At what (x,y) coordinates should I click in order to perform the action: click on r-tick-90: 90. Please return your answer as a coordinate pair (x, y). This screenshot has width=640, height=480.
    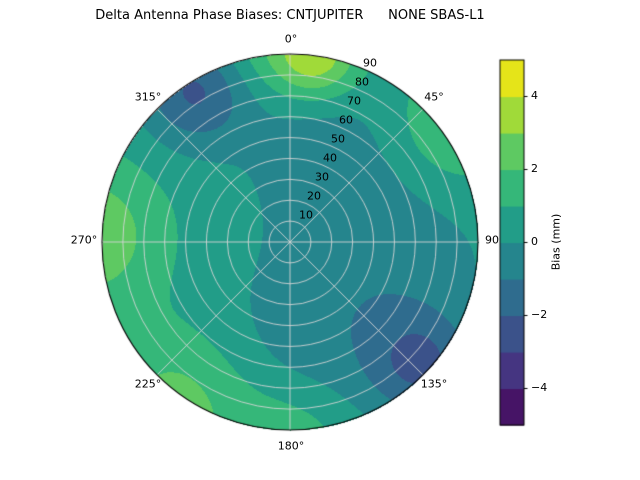
    Looking at the image, I should click on (370, 63).